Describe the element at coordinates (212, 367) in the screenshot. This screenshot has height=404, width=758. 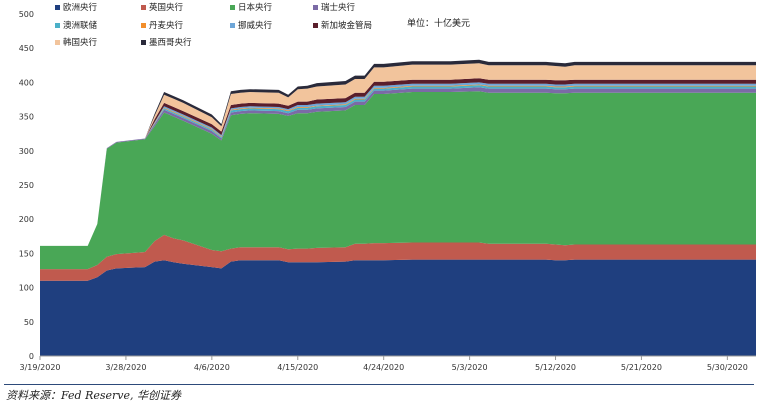
I see `x-tick-label: 4/6/2020` at that location.